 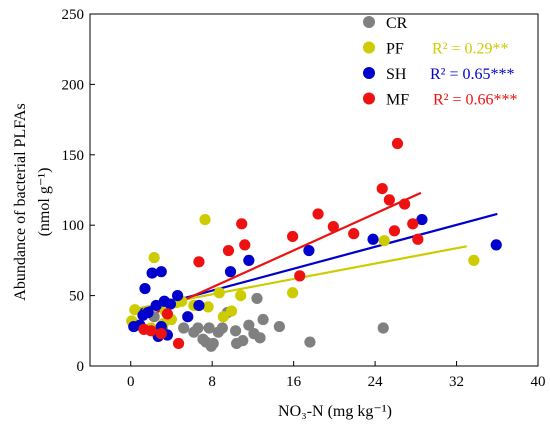 What do you see at coordinates (73, 85) in the screenshot?
I see `y-tick-label: 200` at bounding box center [73, 85].